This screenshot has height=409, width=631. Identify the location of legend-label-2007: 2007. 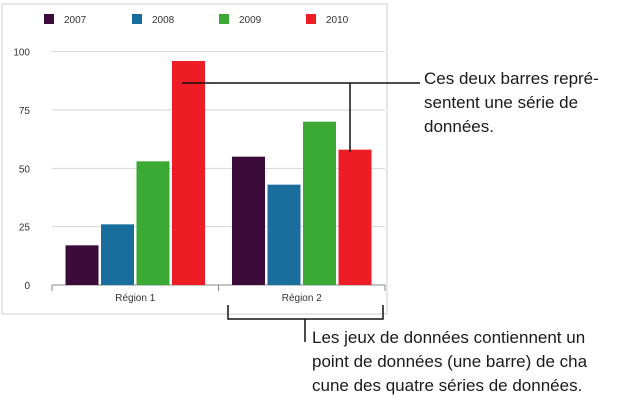
(75, 20).